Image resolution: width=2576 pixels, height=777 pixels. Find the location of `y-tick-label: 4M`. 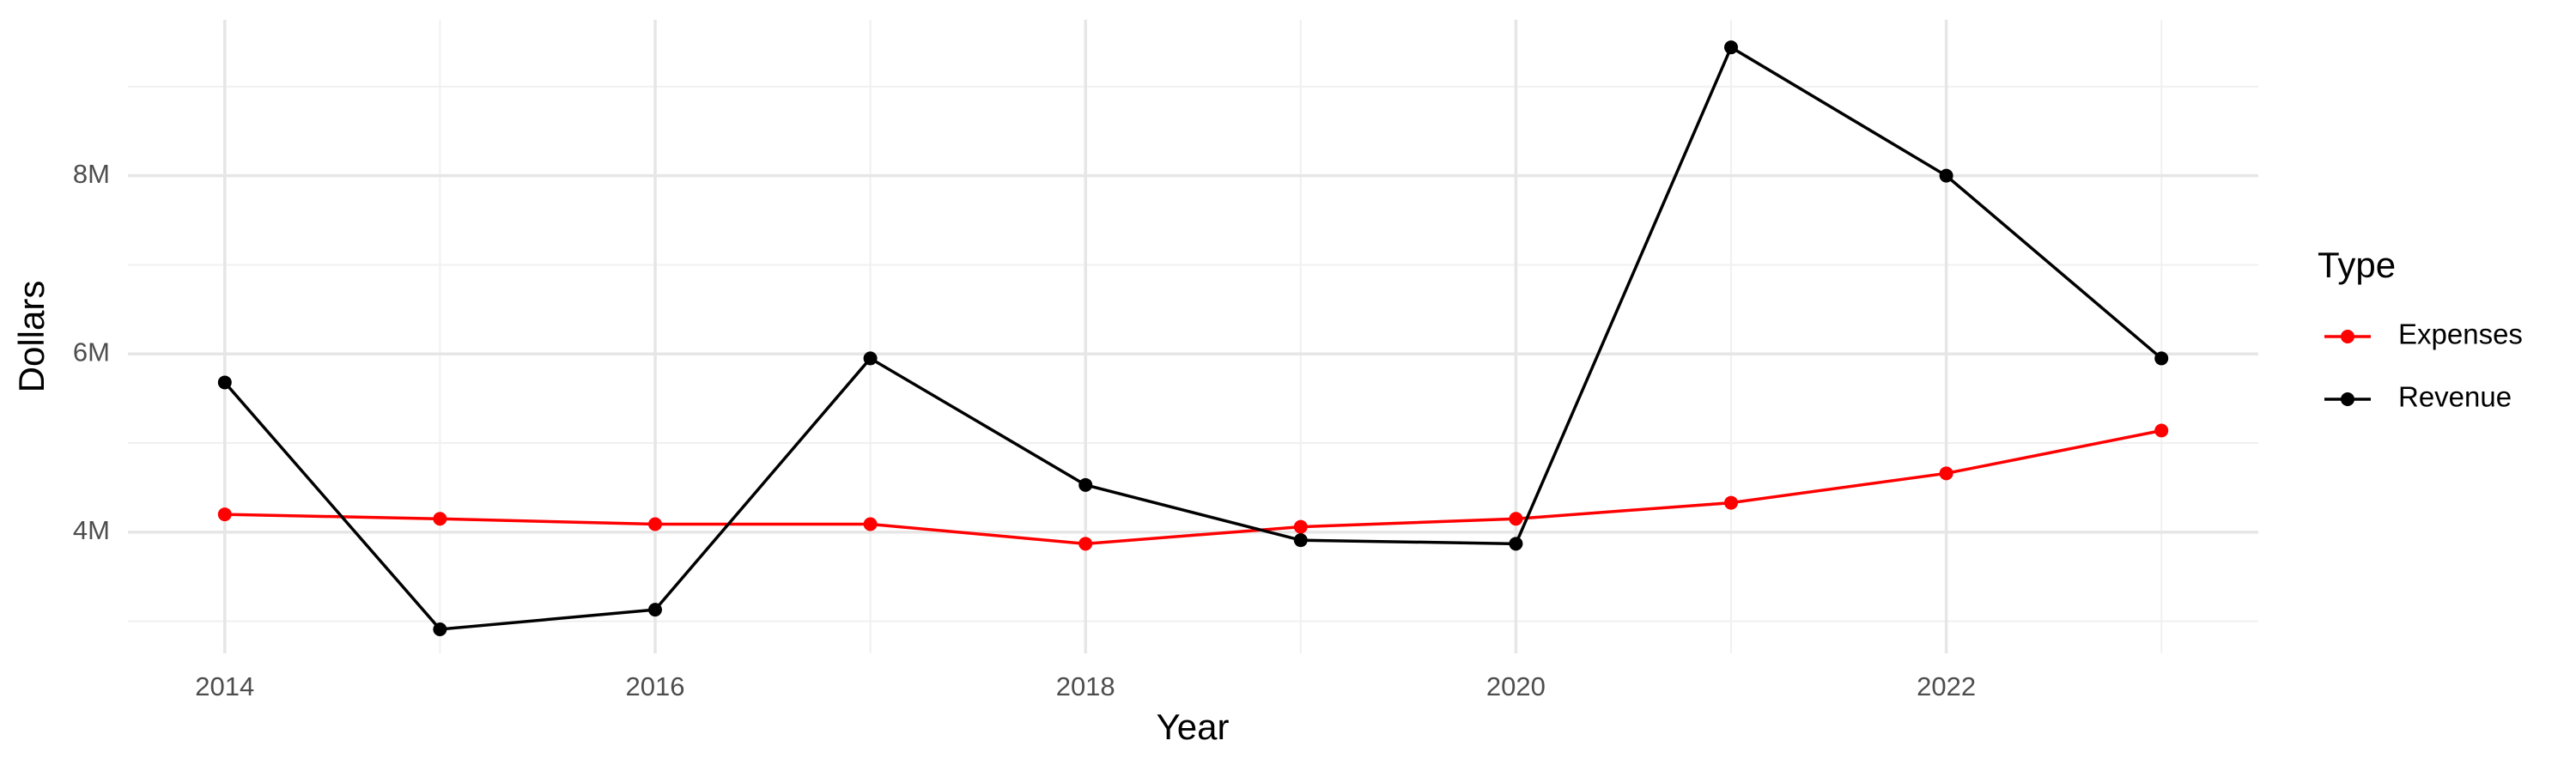

y-tick-label: 4M is located at coordinates (91, 530).